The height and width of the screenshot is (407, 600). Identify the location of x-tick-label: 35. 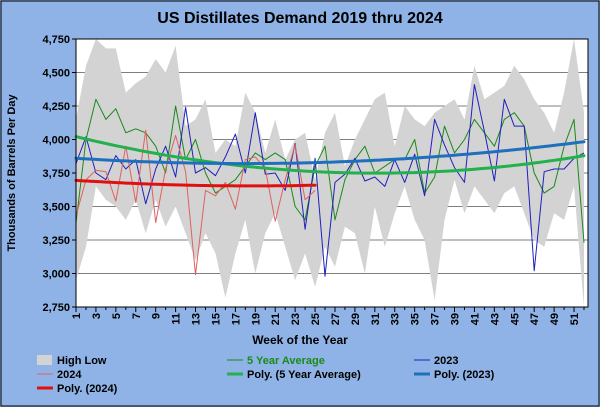
(416, 319).